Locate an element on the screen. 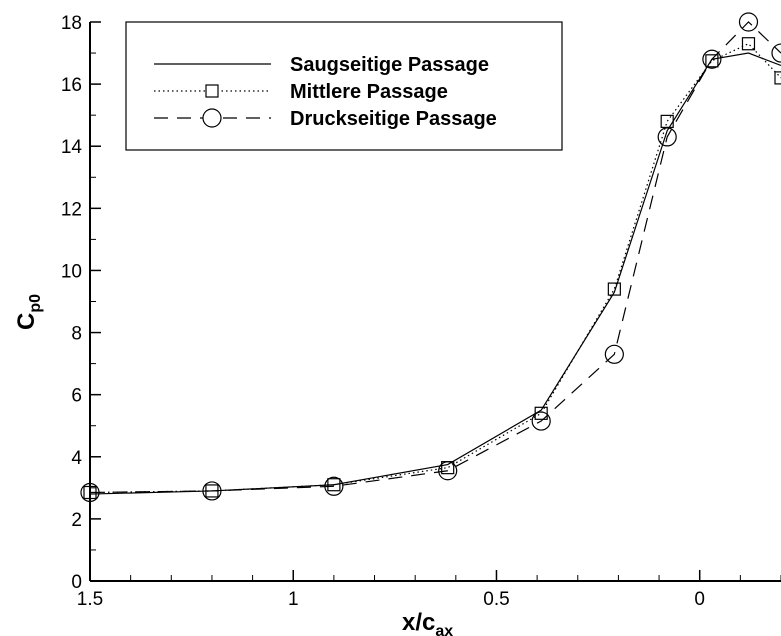  legend-entry: Mittlere Passage is located at coordinates (301, 92).